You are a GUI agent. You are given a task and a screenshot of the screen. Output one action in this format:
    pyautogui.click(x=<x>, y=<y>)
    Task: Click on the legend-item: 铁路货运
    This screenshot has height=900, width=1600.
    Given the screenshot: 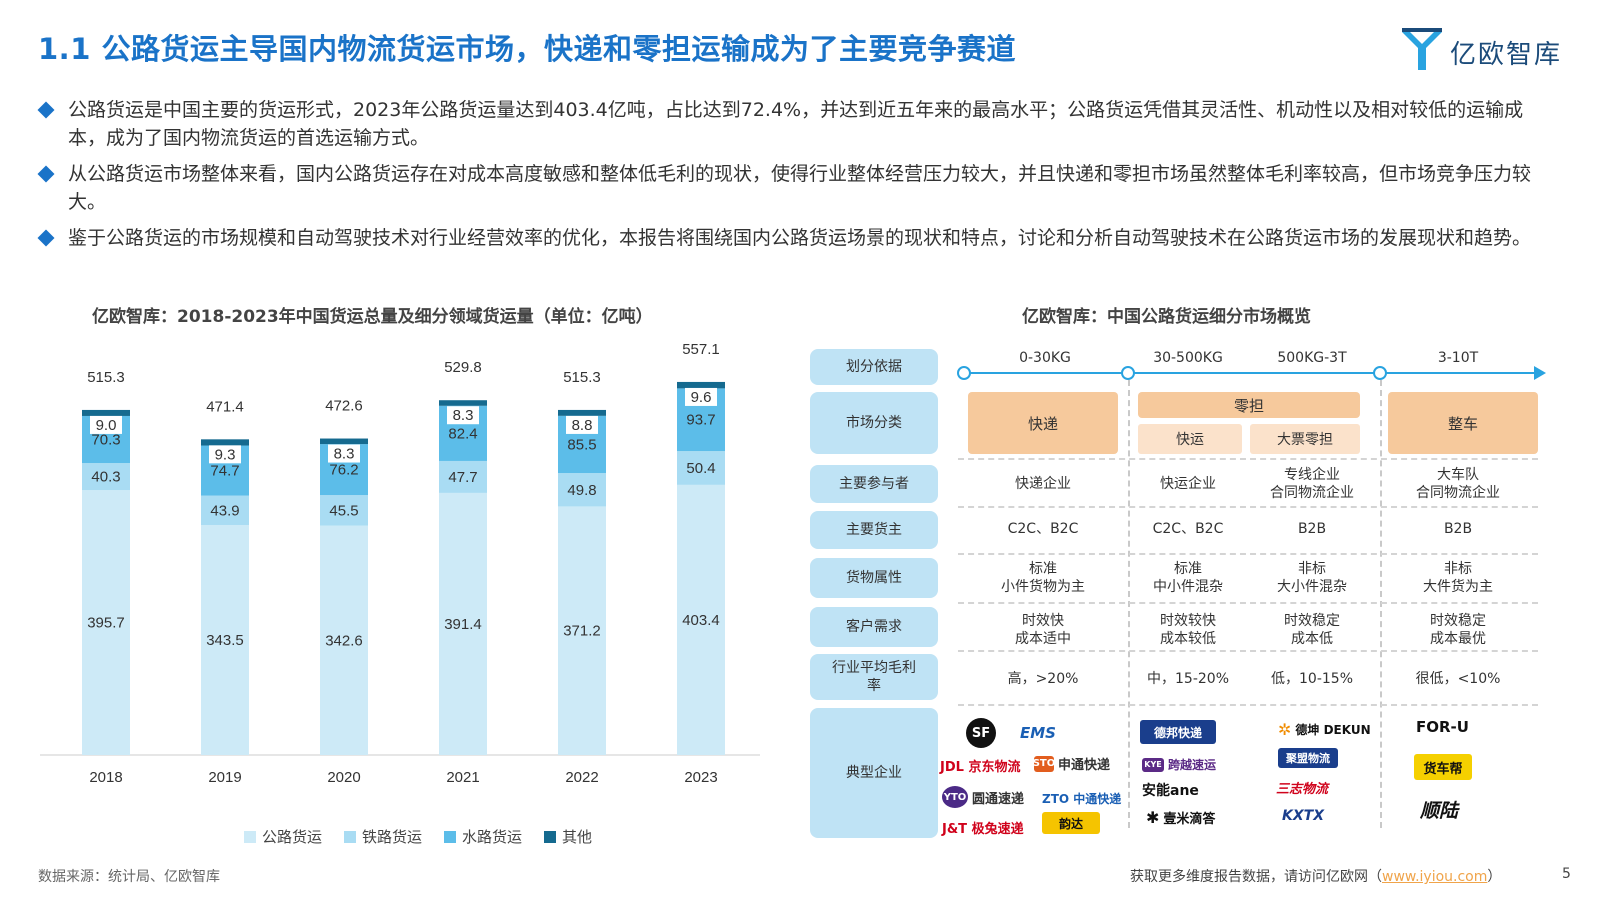 What is the action you would take?
    pyautogui.click(x=383, y=836)
    